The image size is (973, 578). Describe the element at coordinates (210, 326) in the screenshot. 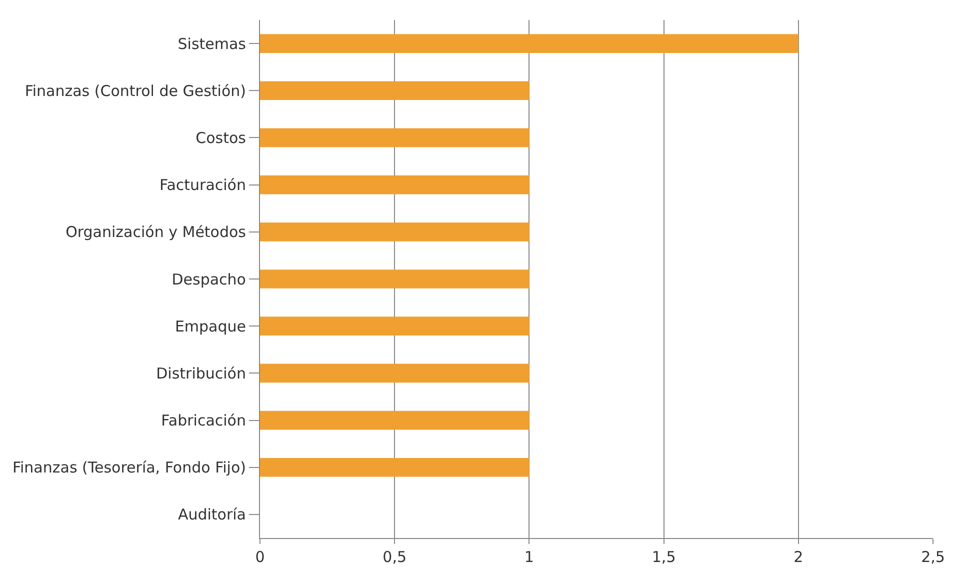

I see `y-tick-label: Empaque` at that location.